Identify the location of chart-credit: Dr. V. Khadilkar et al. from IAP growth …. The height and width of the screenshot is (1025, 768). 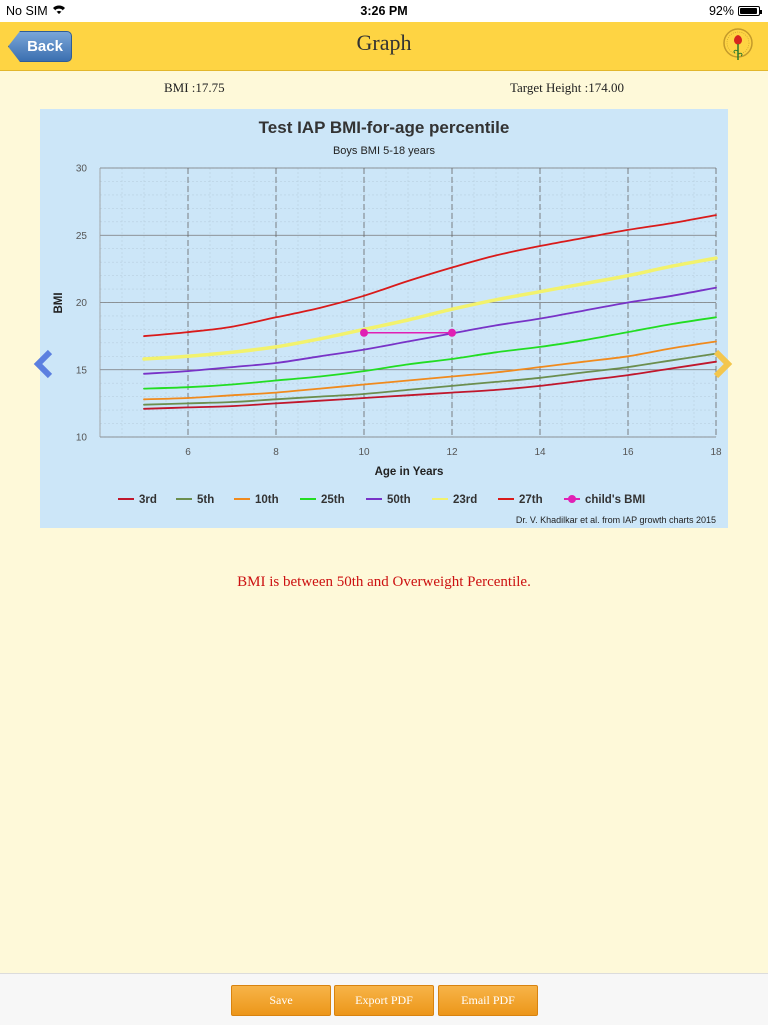
(616, 520).